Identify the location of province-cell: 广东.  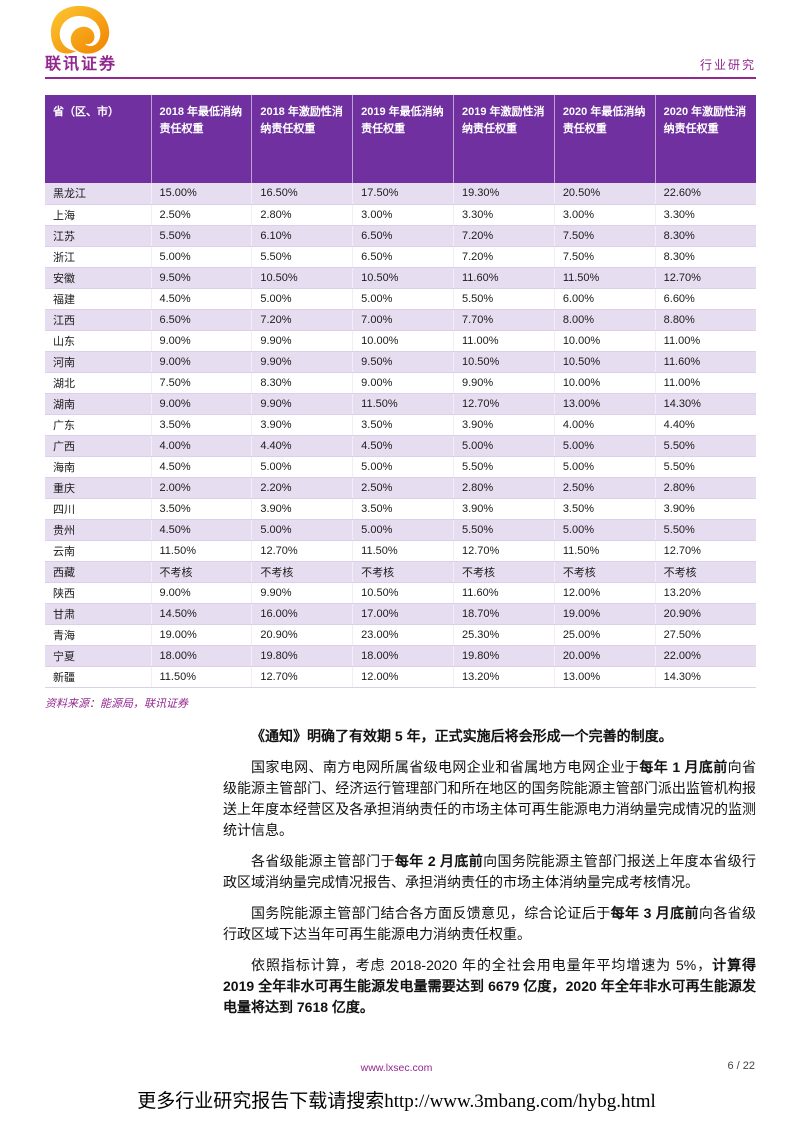
(98, 425).